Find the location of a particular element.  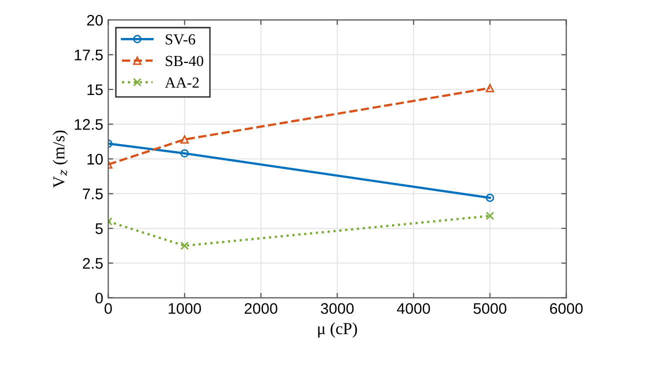

x-tick-label: 2000 is located at coordinates (261, 308).